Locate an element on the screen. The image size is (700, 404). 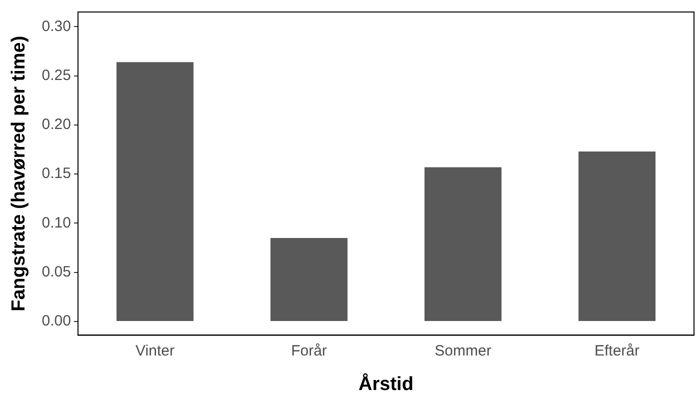
y-tick-label: 0.25 is located at coordinates (56, 75).